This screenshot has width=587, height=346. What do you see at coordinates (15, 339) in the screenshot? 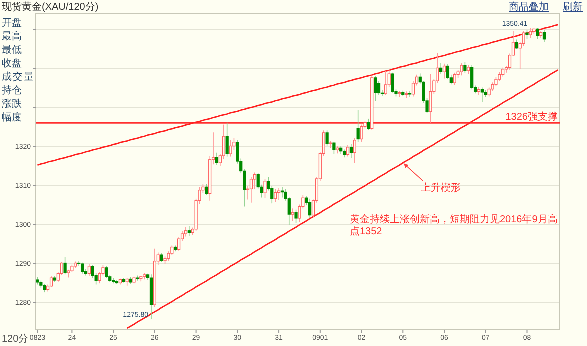
I see `x-axis-title: 120分` at bounding box center [15, 339].